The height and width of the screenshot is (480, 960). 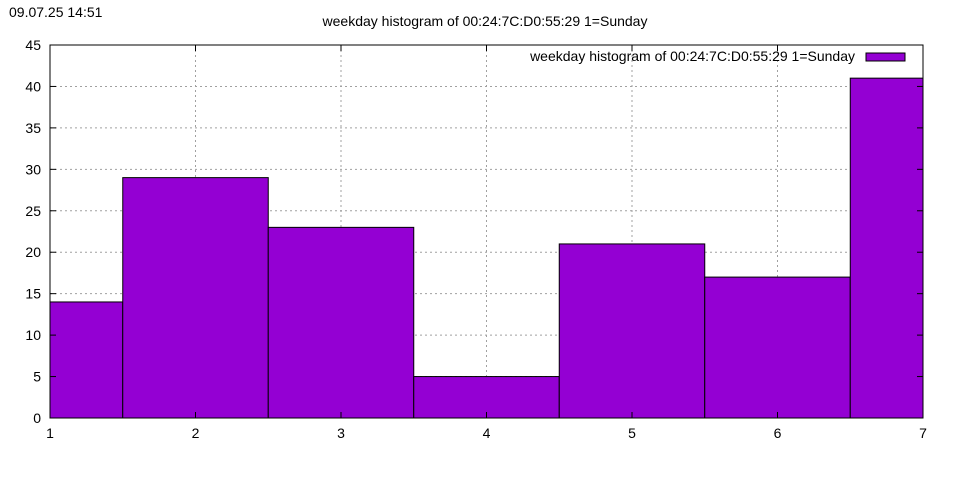 I want to click on y-tick-label: 25, so click(x=33, y=211).